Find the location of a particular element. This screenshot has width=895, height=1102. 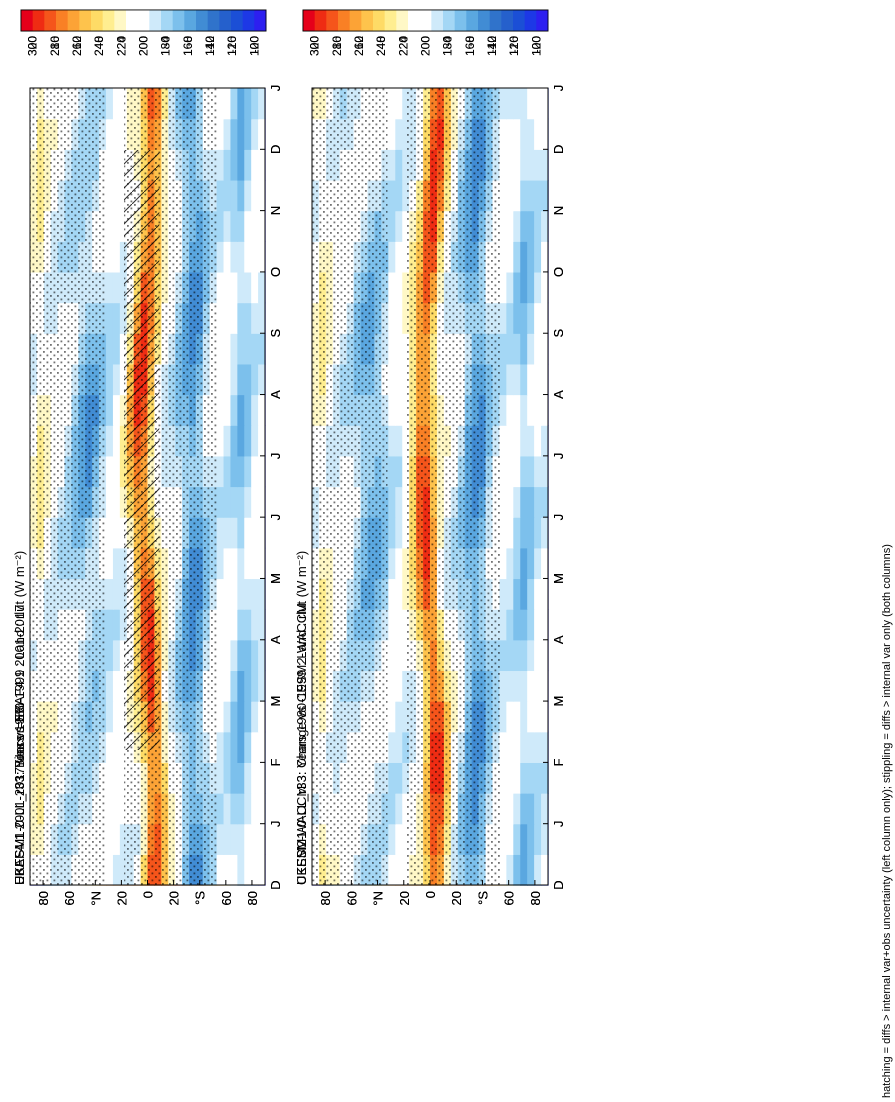

time-tick-label: A is located at coordinates (558, 639).